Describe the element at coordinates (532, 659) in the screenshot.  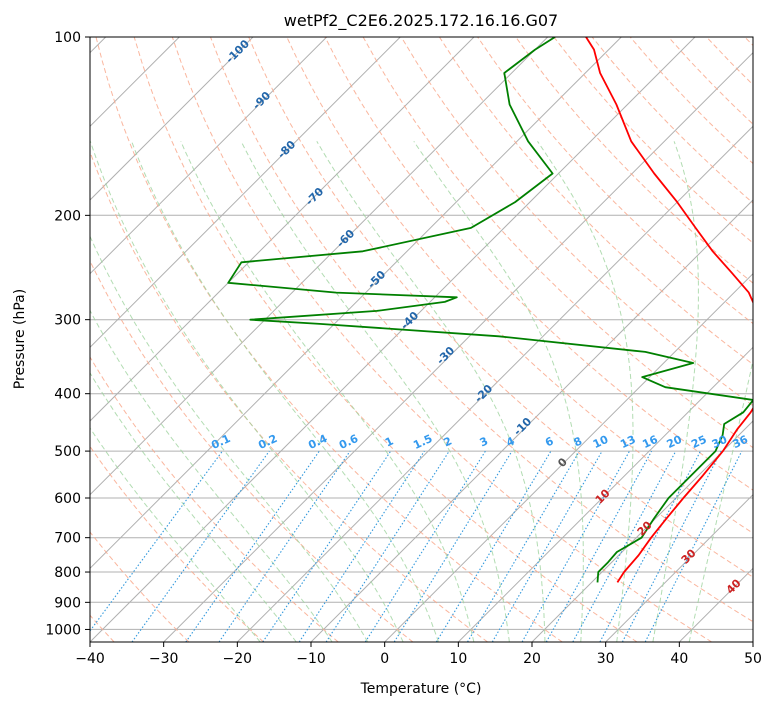
I see `x-tick-label: 20` at that location.